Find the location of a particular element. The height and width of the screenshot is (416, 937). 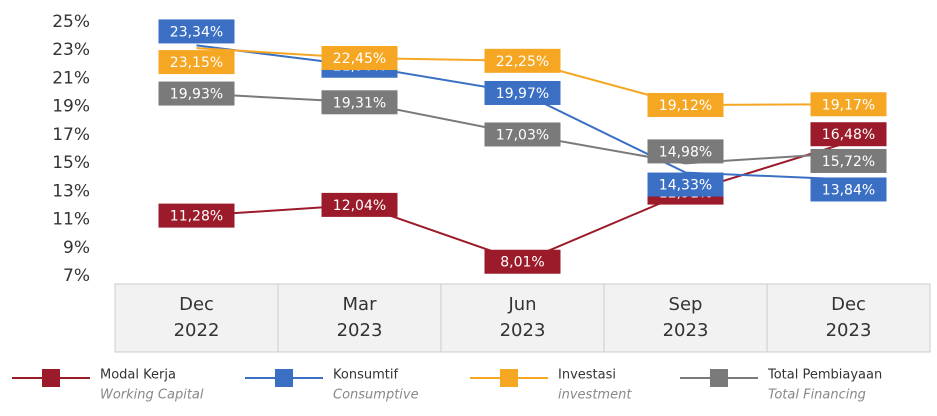

value-label: 19,93% is located at coordinates (196, 95).